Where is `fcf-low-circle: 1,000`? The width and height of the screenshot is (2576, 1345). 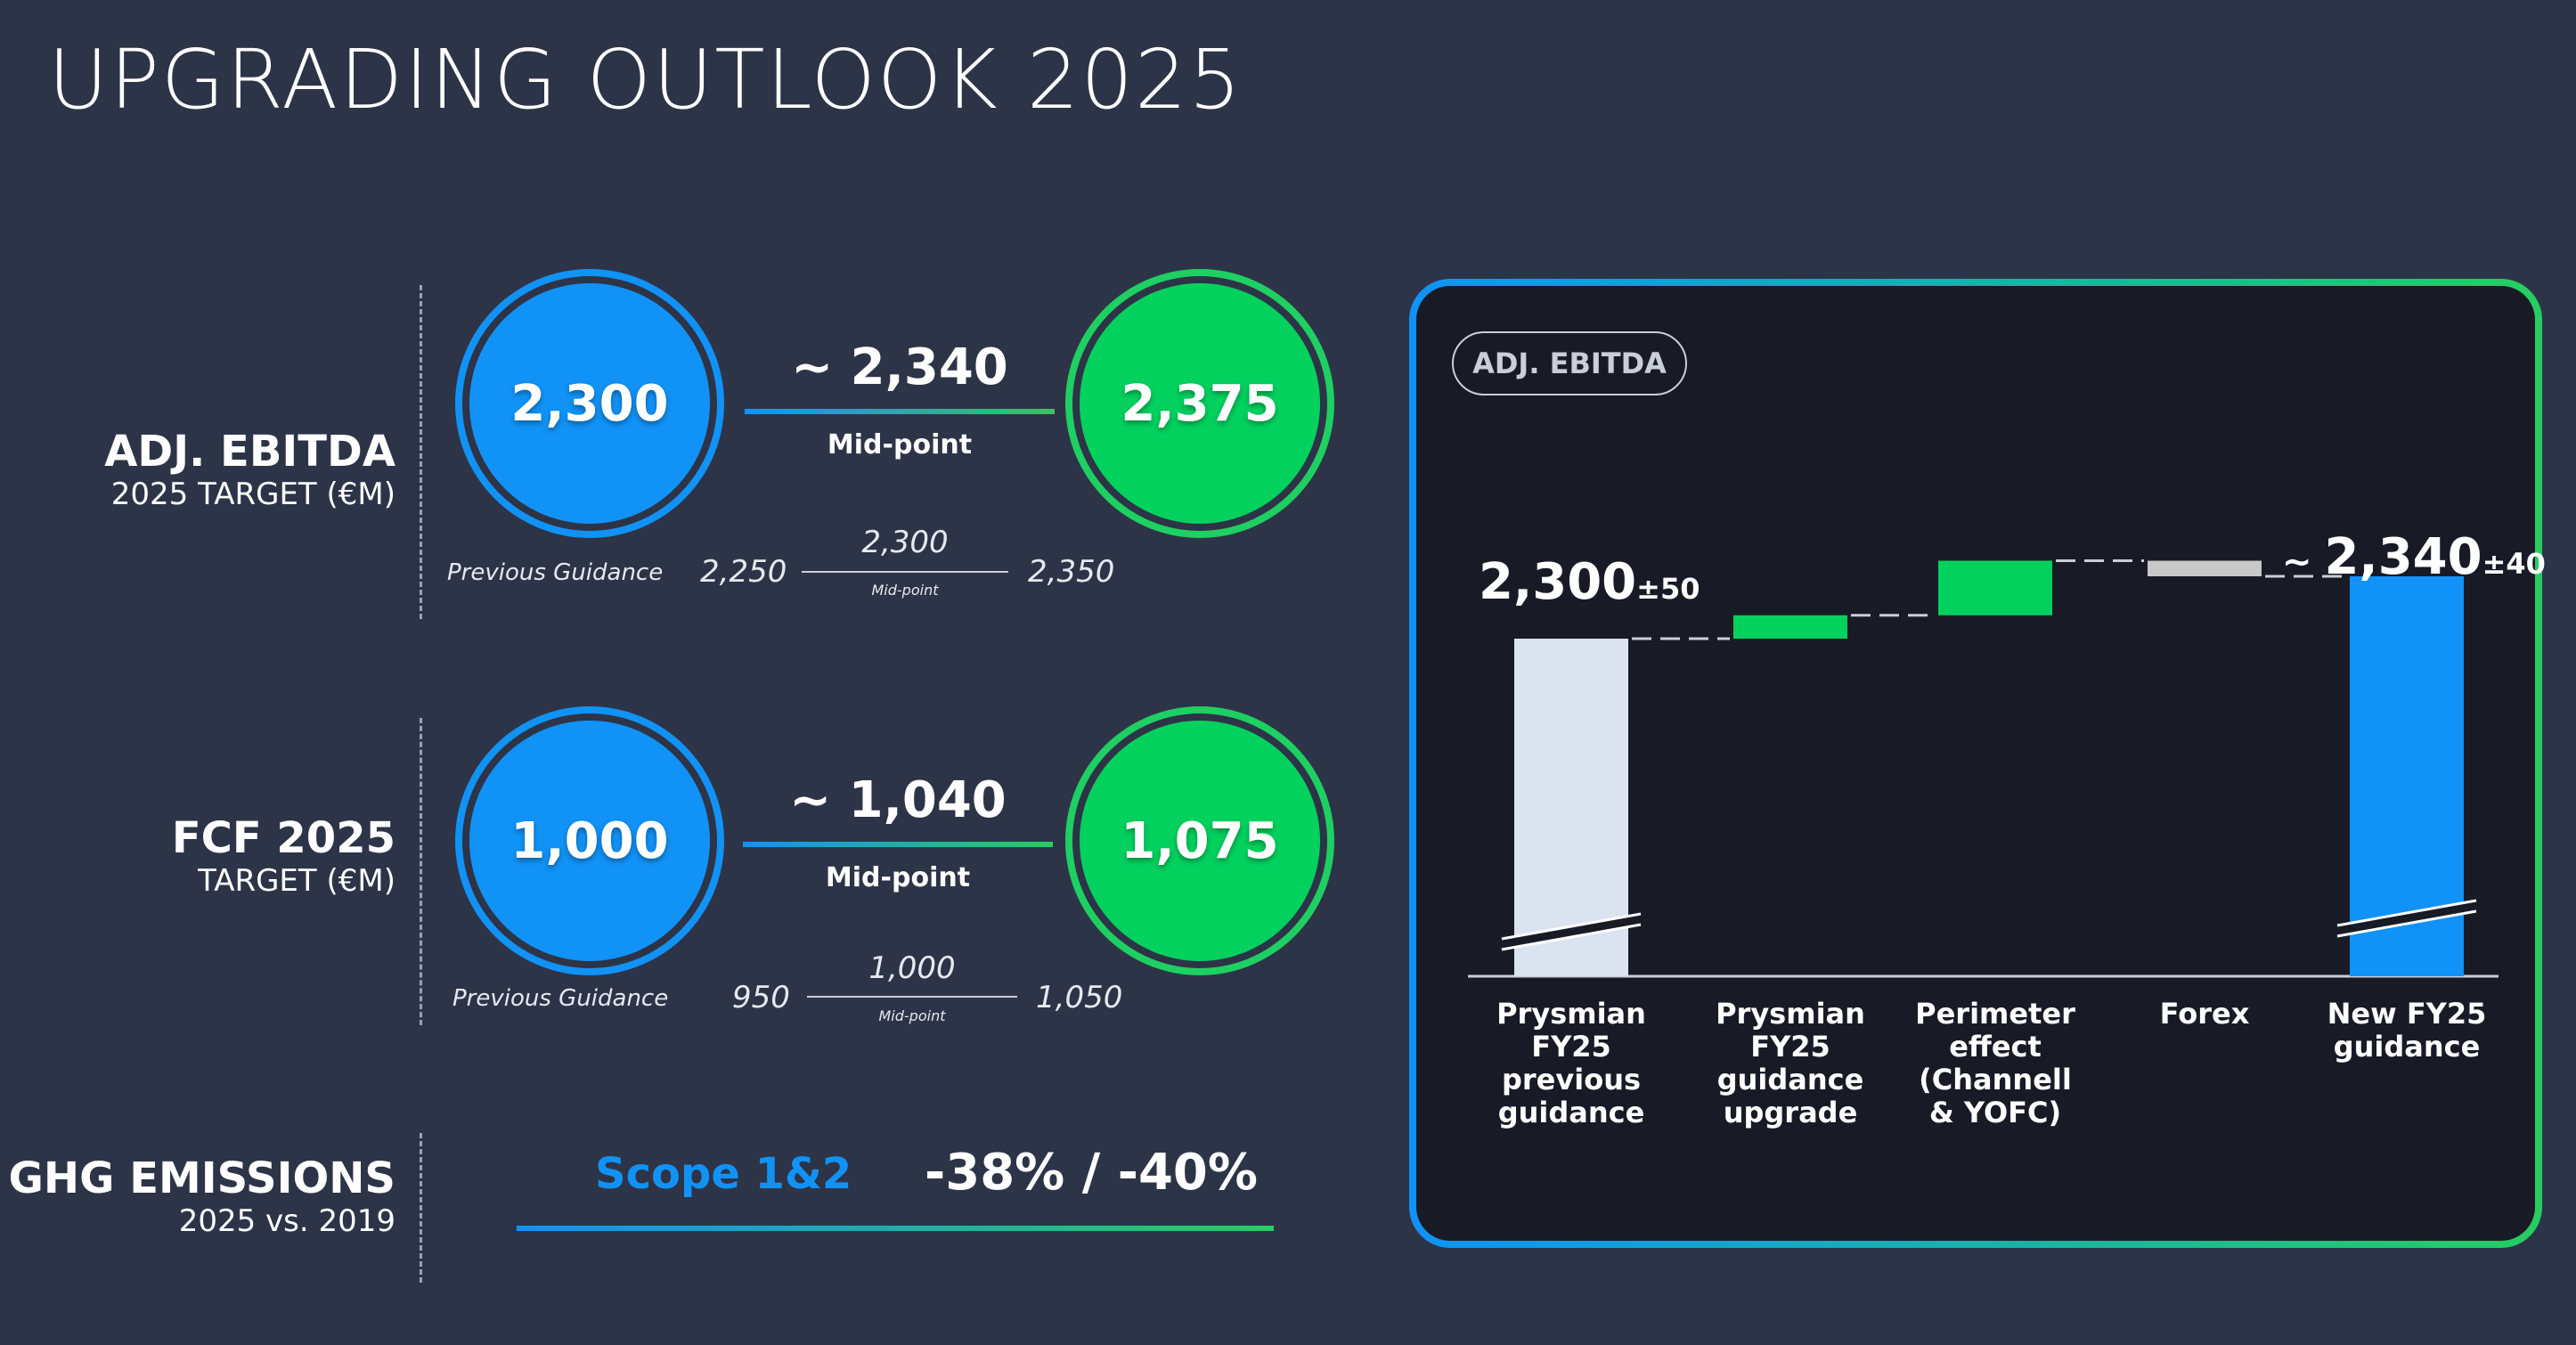 fcf-low-circle: 1,000 is located at coordinates (589, 841).